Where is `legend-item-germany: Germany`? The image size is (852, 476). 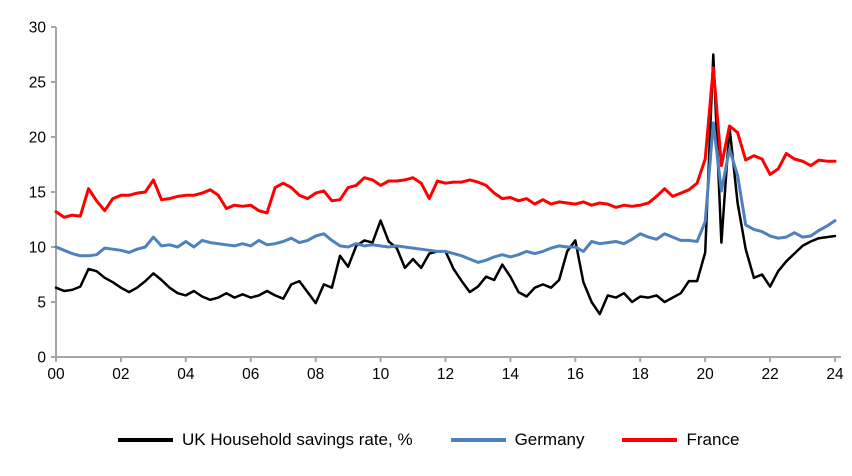
legend-item-germany: Germany is located at coordinates (517, 440).